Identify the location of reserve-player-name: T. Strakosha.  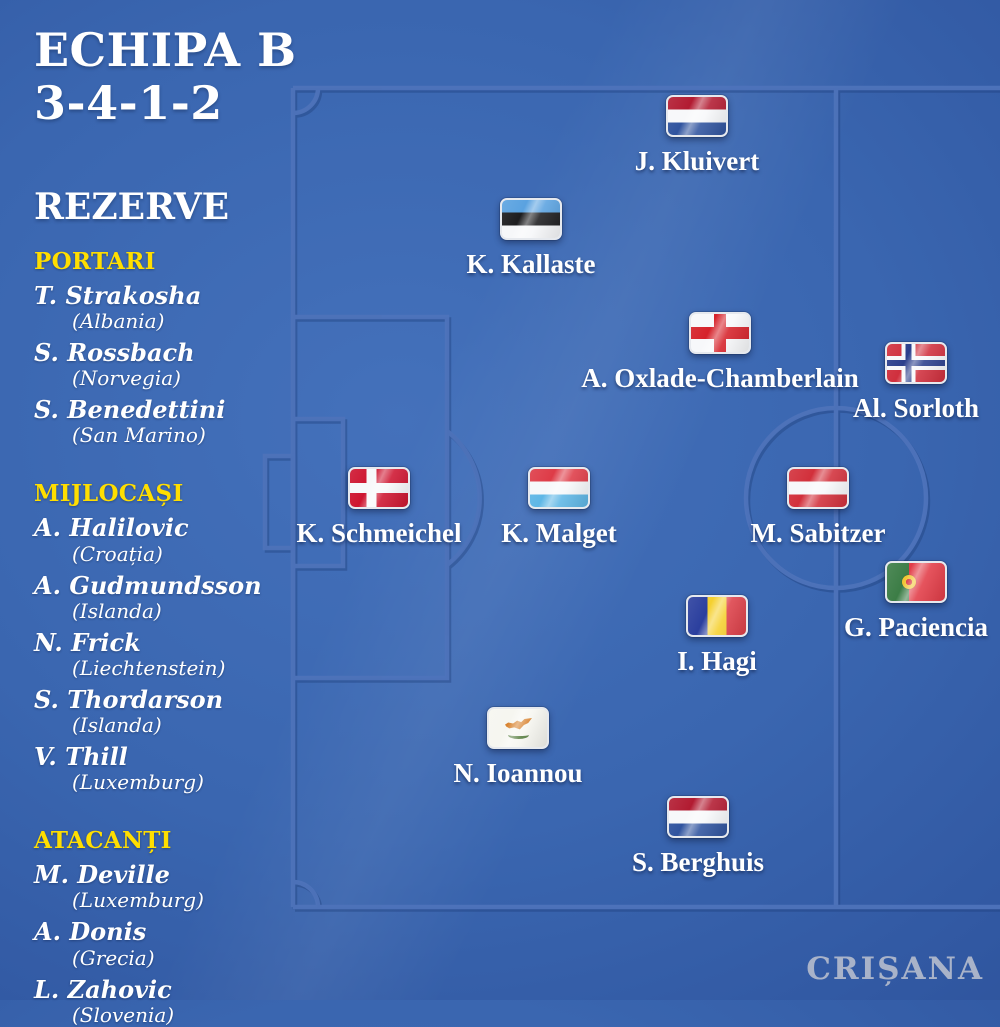
(118, 295).